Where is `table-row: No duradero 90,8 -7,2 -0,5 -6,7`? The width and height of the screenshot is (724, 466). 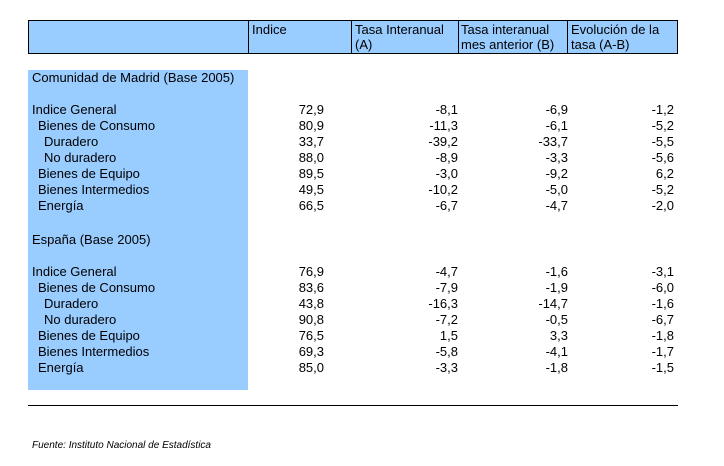 table-row: No duradero 90,8 -7,2 -0,5 -6,7 is located at coordinates (362, 320).